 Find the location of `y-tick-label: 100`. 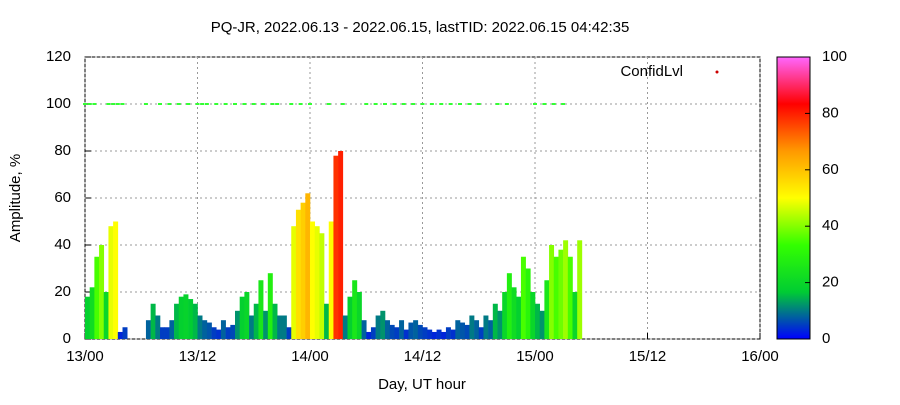

y-tick-label: 100 is located at coordinates (58, 103).